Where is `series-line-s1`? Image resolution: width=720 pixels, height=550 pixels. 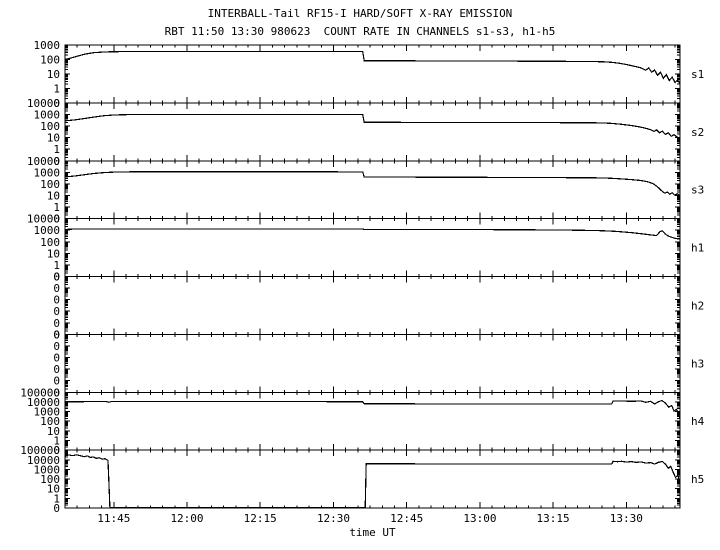 series-line-s1 is located at coordinates (372, 67).